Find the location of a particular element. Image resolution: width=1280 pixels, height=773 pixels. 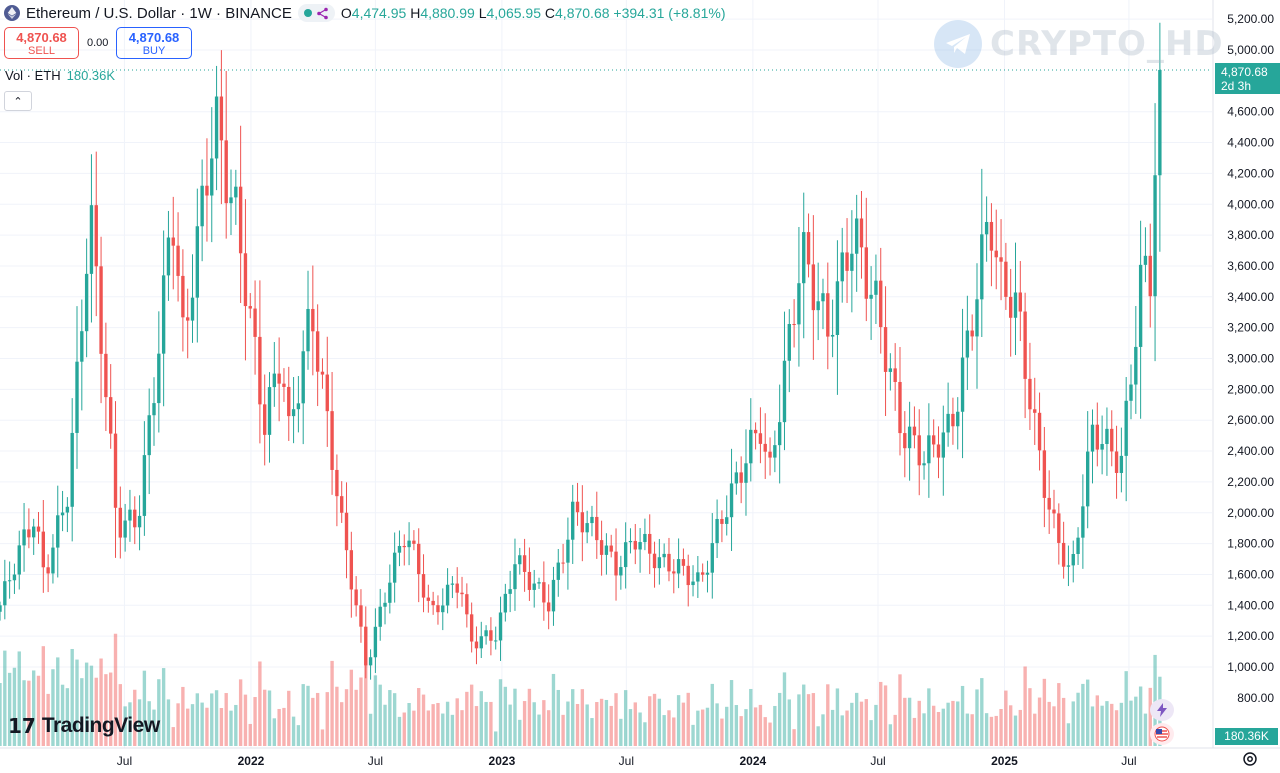

tradingview-logo: 17 TradingView is located at coordinates (84, 726).